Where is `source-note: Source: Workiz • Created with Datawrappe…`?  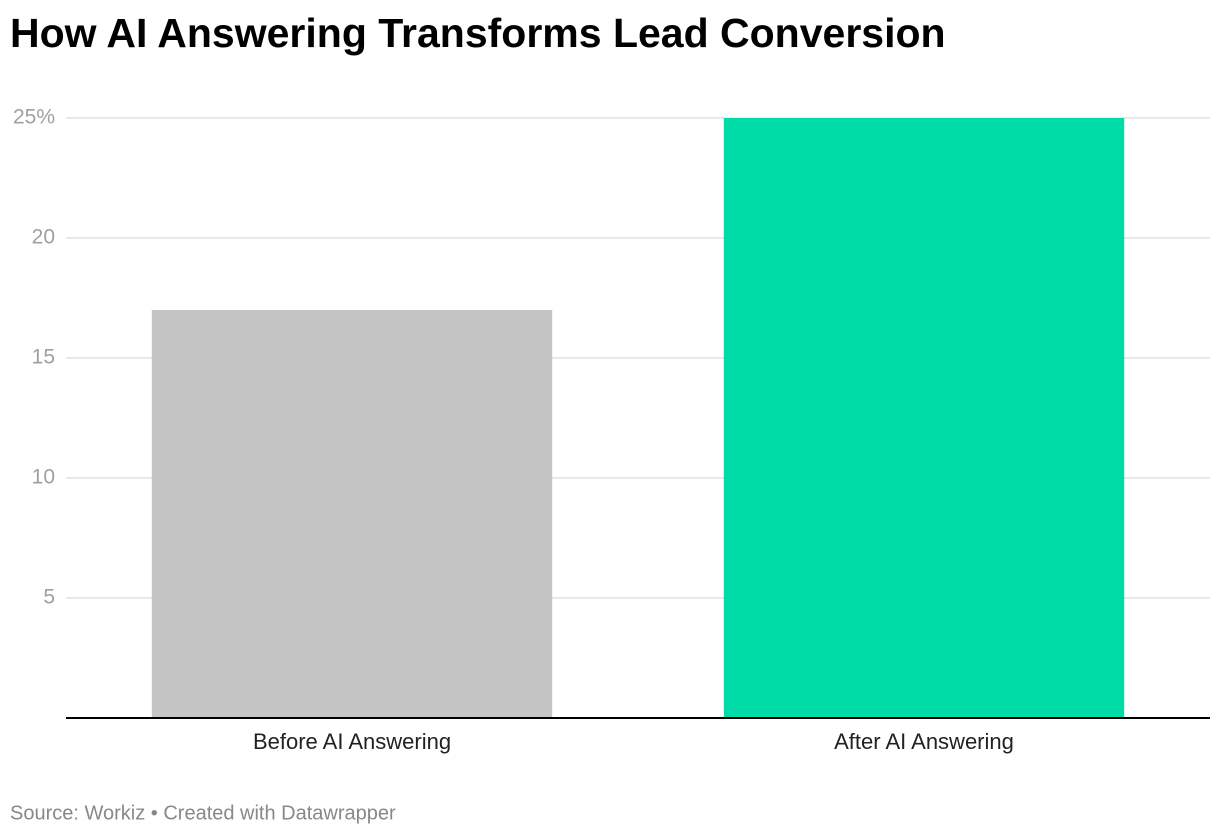 source-note: Source: Workiz • Created with Datawrappe… is located at coordinates (203, 813).